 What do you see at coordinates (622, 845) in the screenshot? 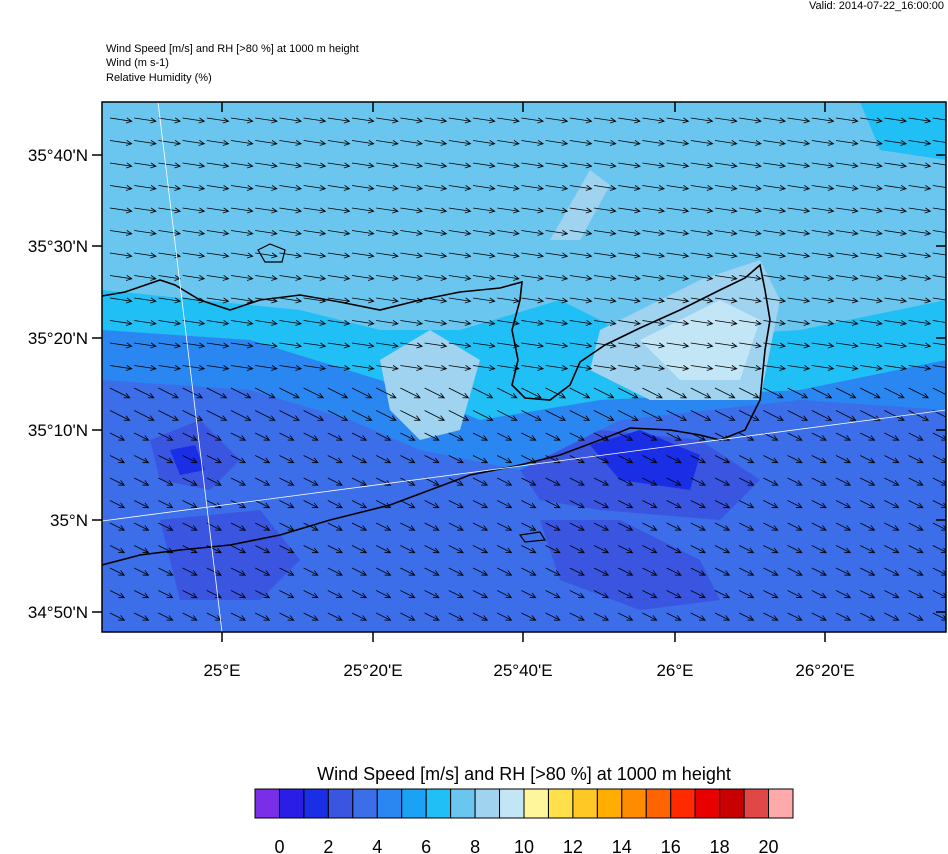
I see `colorbar-label: 14` at bounding box center [622, 845].